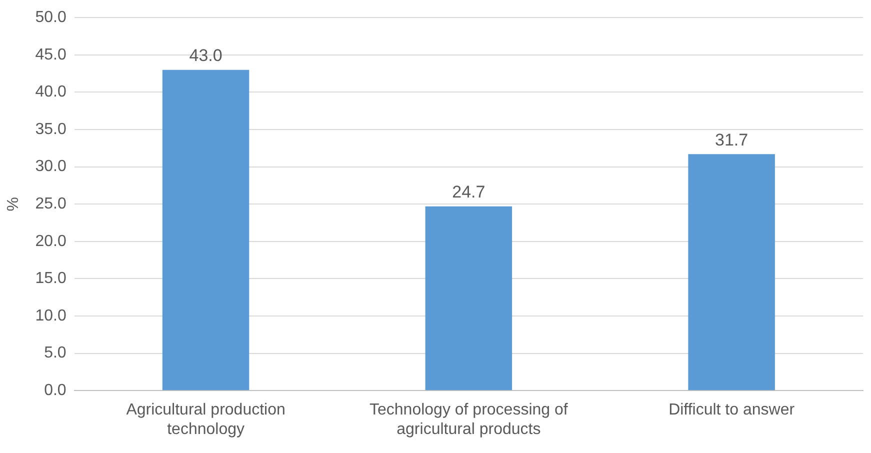  Describe the element at coordinates (50, 92) in the screenshot. I see `y-tick-label: 40.0` at that location.